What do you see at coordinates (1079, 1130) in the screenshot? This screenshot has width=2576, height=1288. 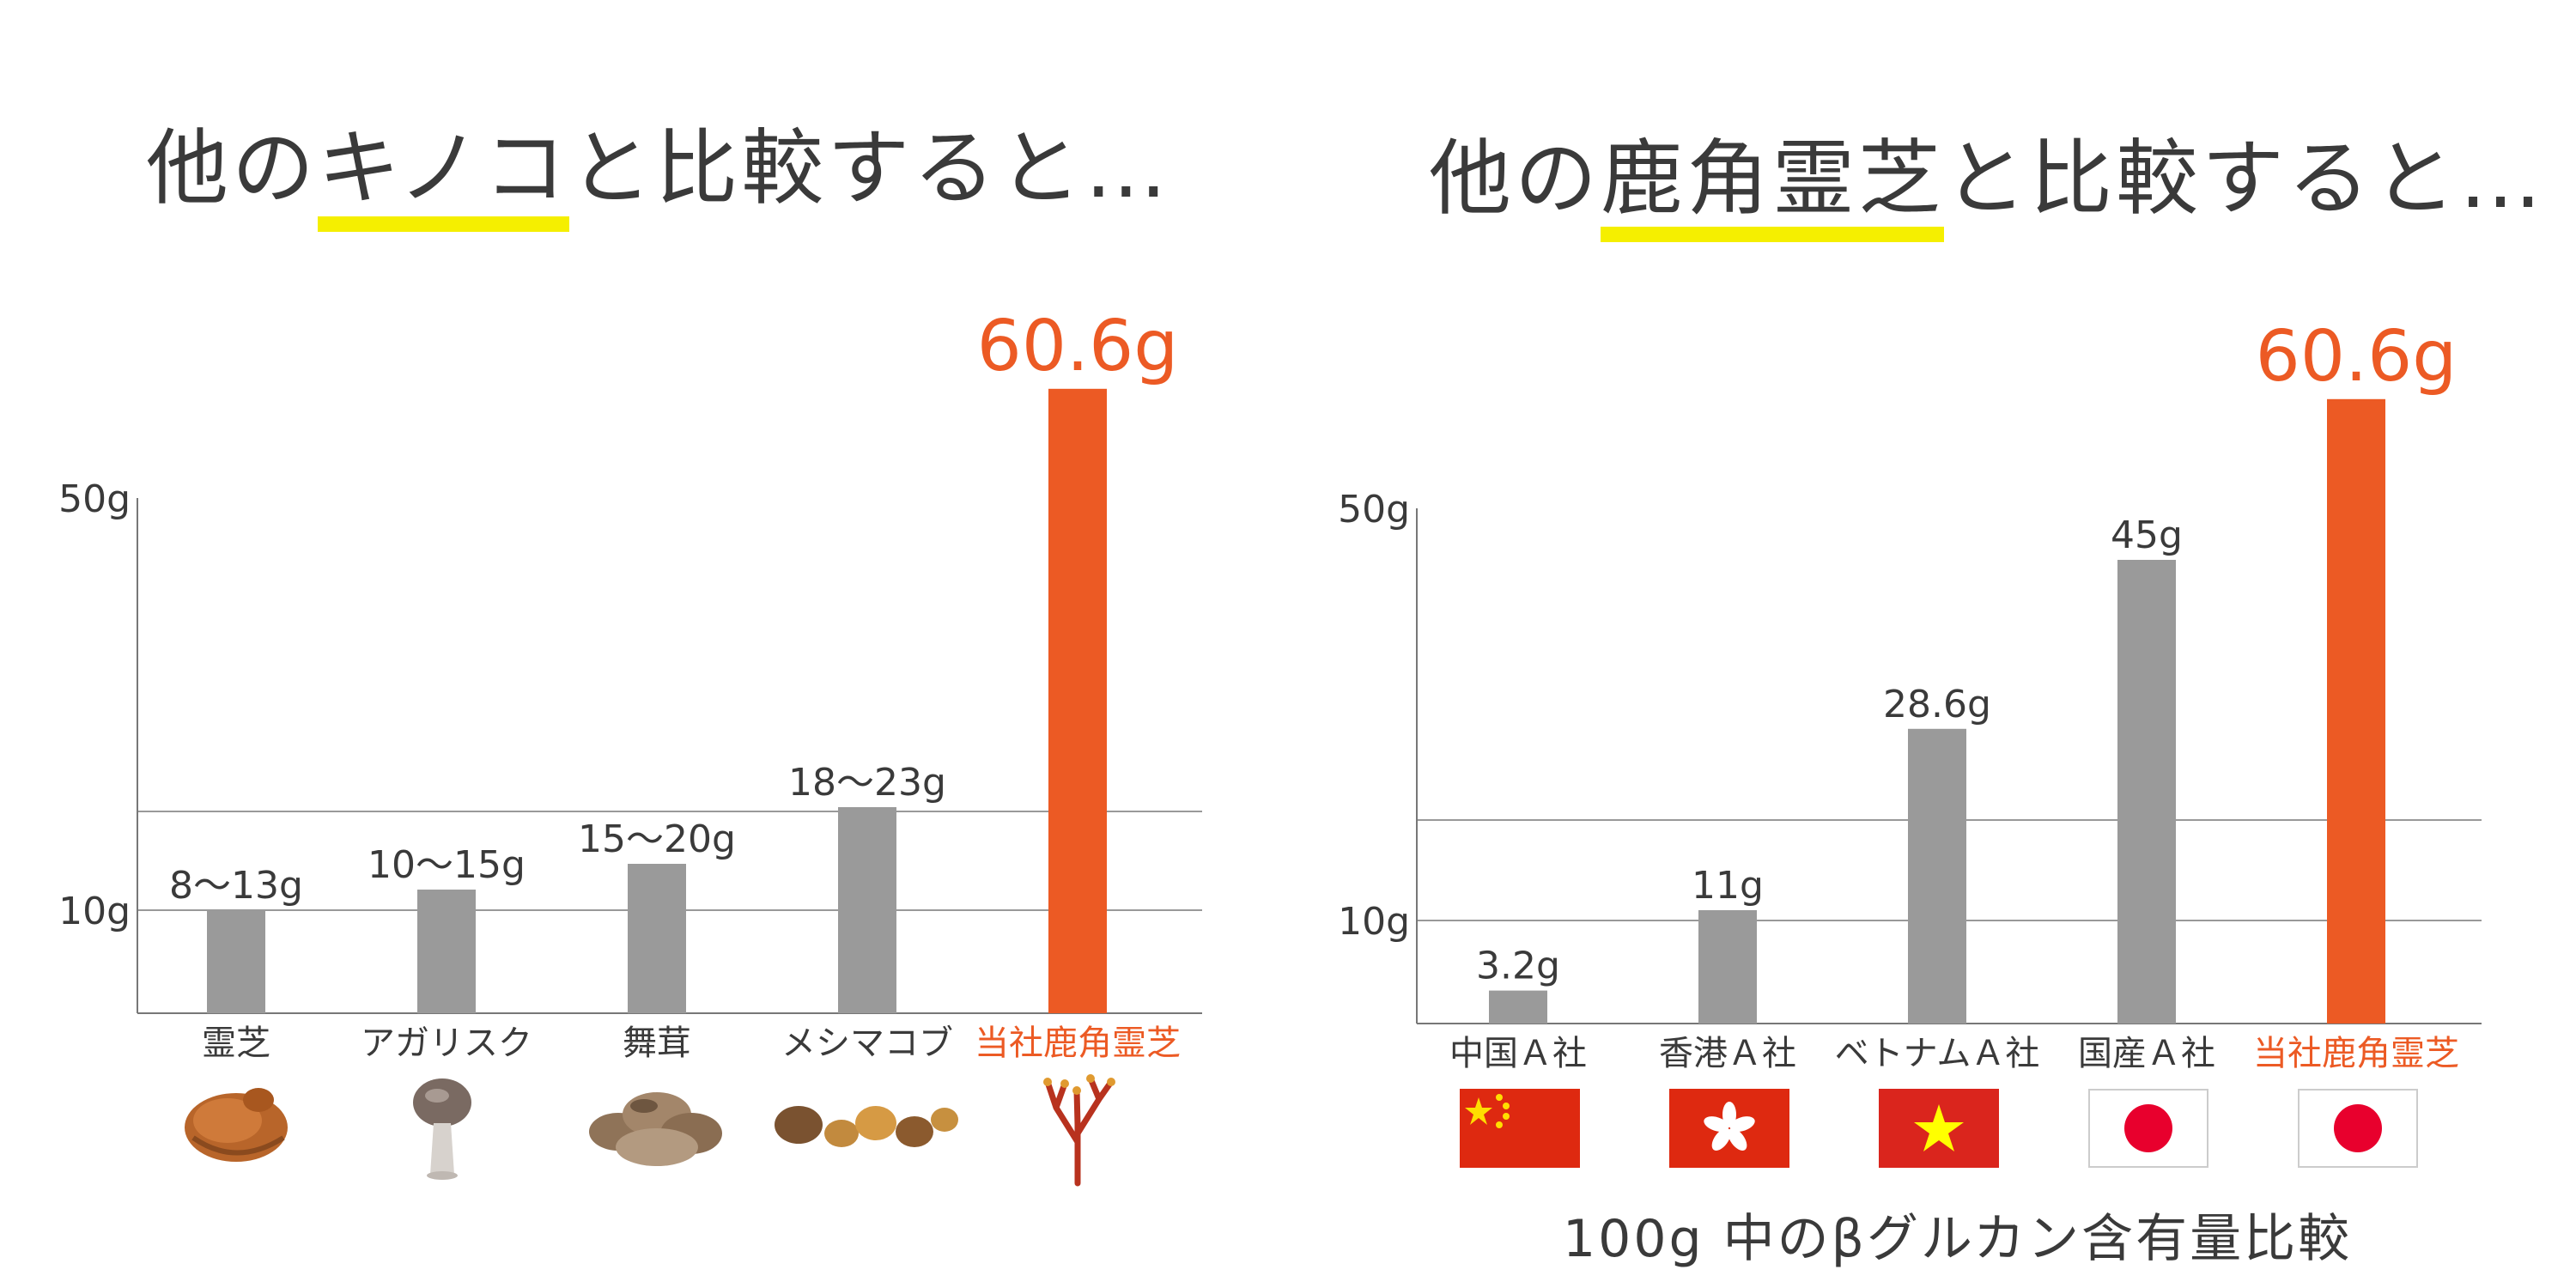 I see `antler-reishi-icon` at bounding box center [1079, 1130].